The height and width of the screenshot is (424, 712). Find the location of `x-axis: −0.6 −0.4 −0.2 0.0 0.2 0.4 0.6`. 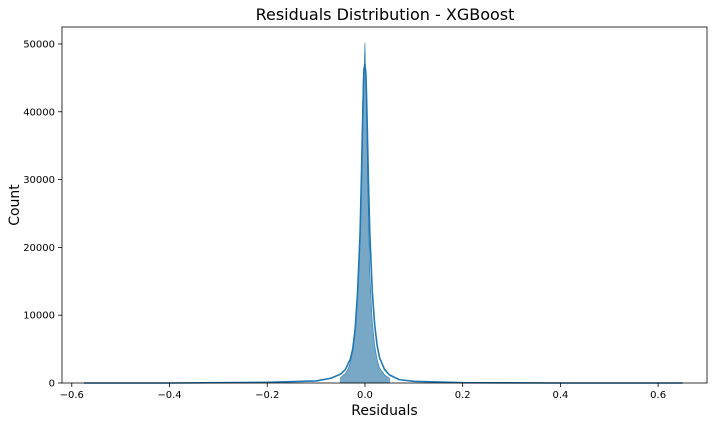

x-axis: −0.6 −0.4 −0.2 0.0 0.2 0.4 0.6 is located at coordinates (363, 392).